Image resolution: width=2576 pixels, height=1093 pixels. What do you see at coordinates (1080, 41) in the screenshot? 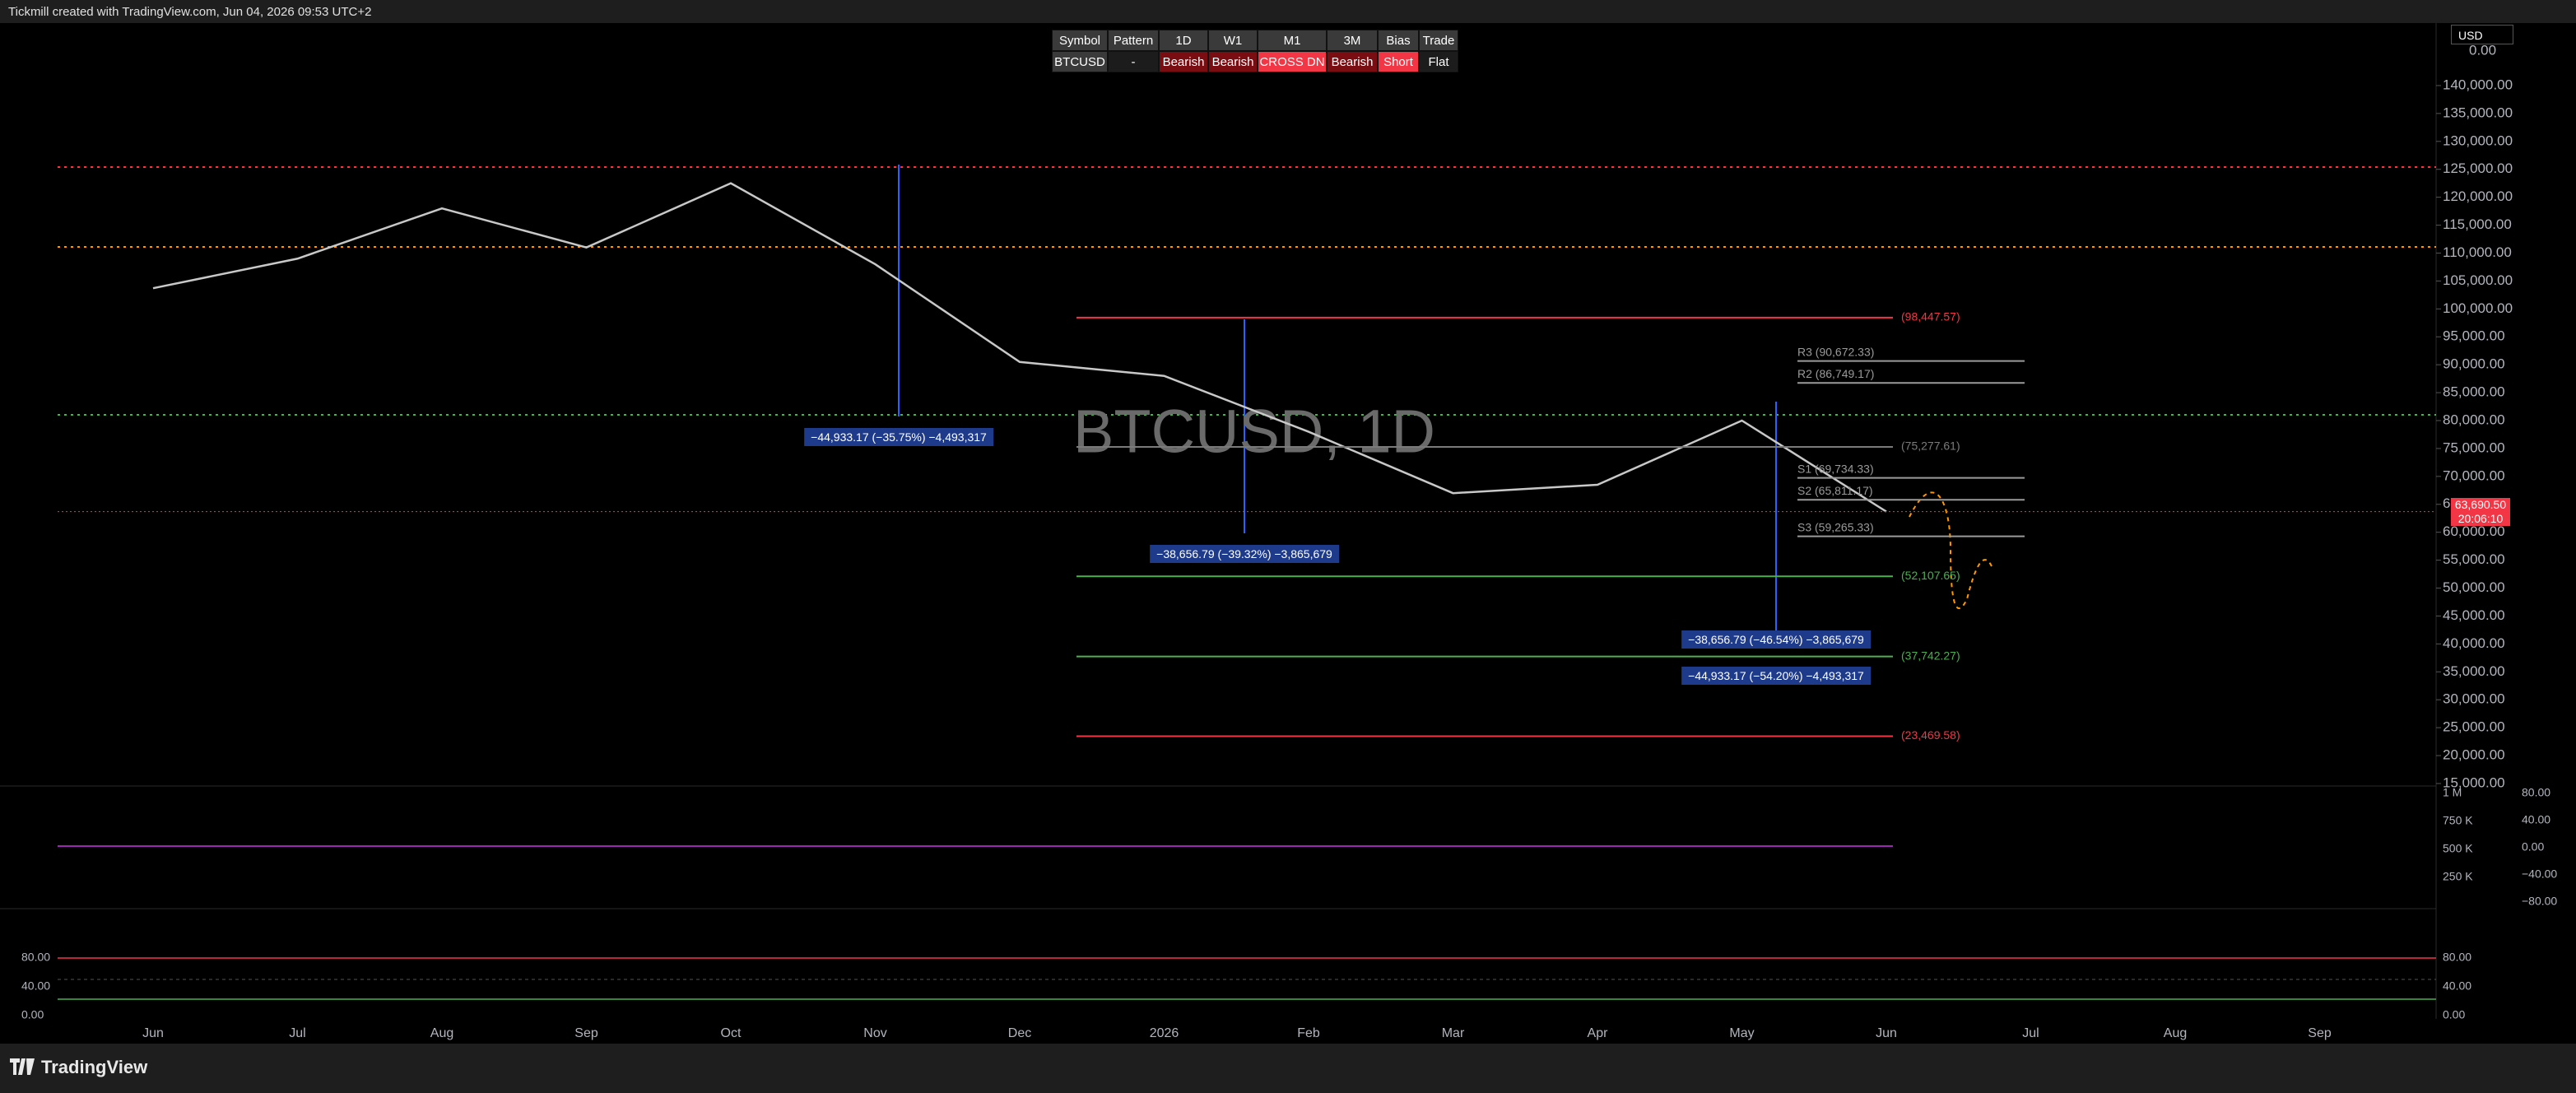
I see `header-cell: Symbol` at bounding box center [1080, 41].